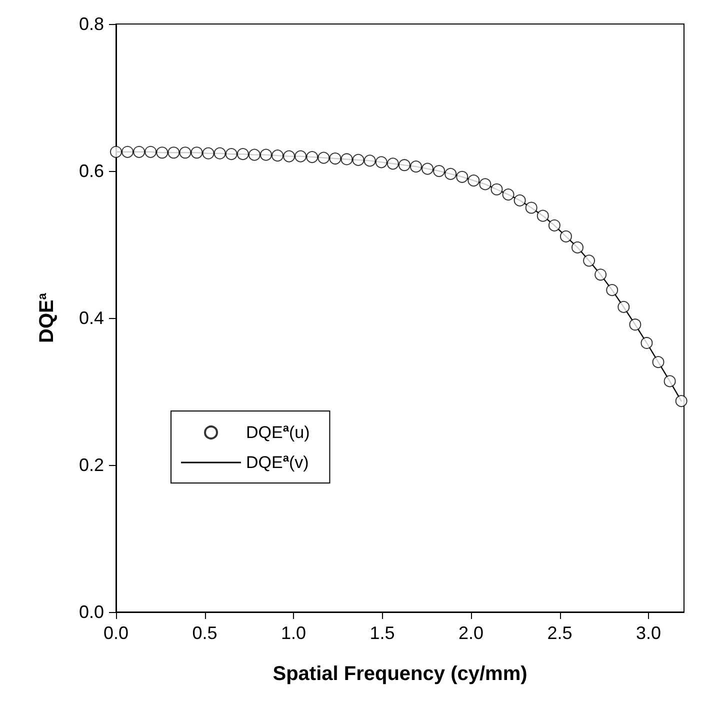  Describe the element at coordinates (293, 633) in the screenshot. I see `x-tick-label: 1.0` at that location.